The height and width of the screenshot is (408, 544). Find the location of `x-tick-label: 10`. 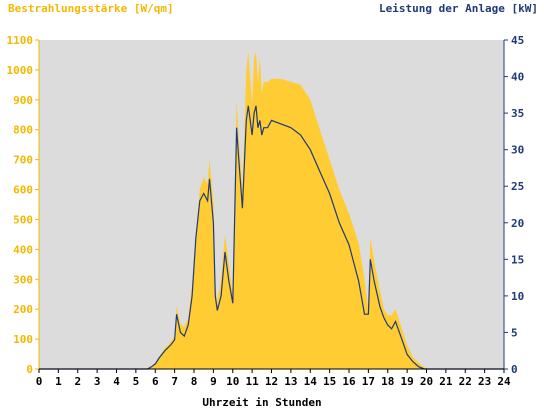

x-tick-label: 10 is located at coordinates (232, 381).